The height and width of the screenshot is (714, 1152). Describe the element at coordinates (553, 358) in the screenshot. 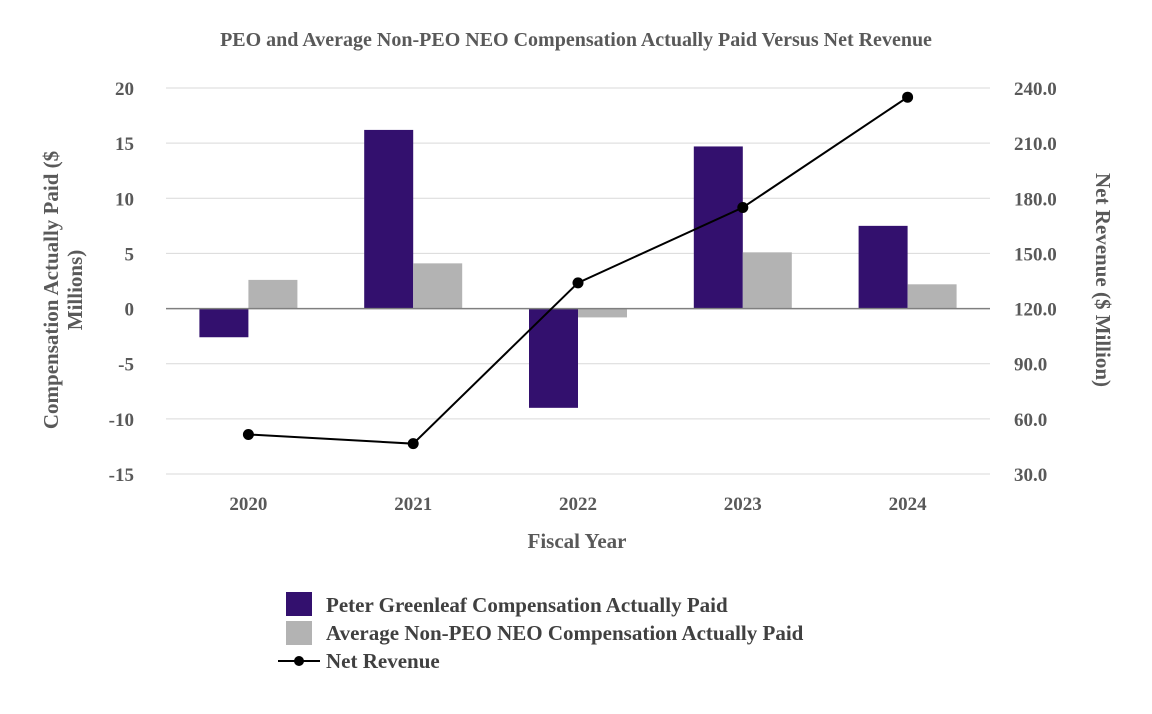

I see `bar-peo-2022` at that location.